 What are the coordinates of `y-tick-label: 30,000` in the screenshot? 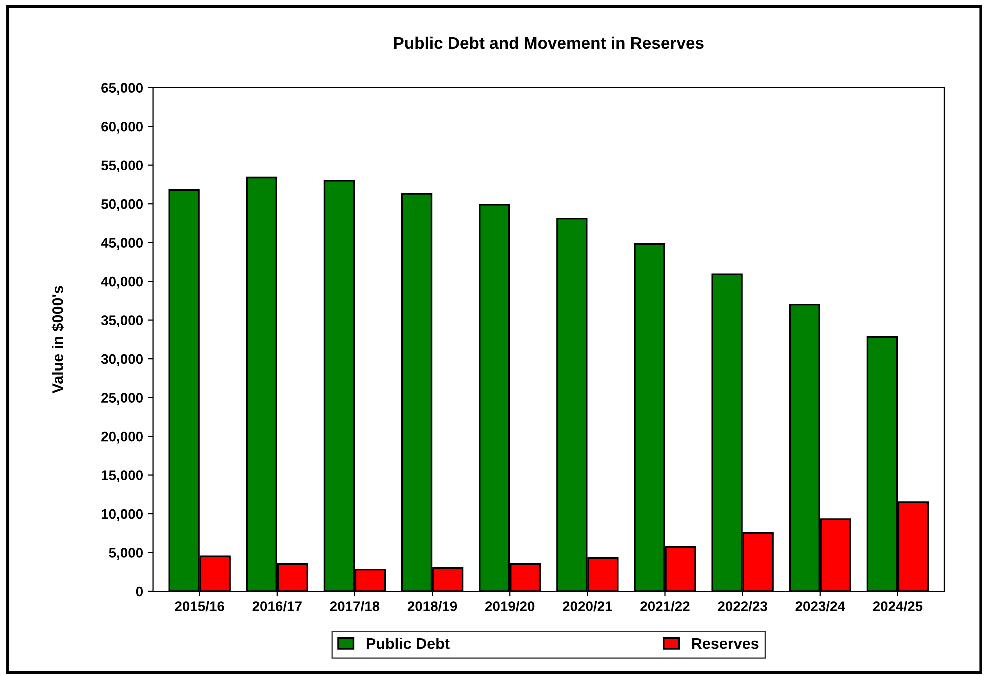 It's located at (122, 360).